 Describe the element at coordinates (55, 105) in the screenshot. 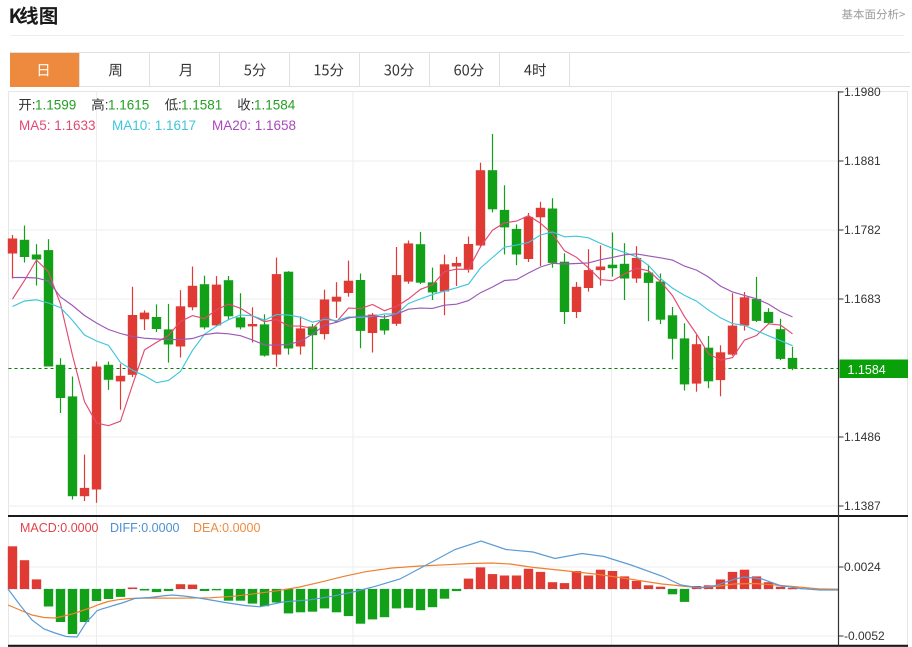

I see `svg-text: 1.1599` at that location.